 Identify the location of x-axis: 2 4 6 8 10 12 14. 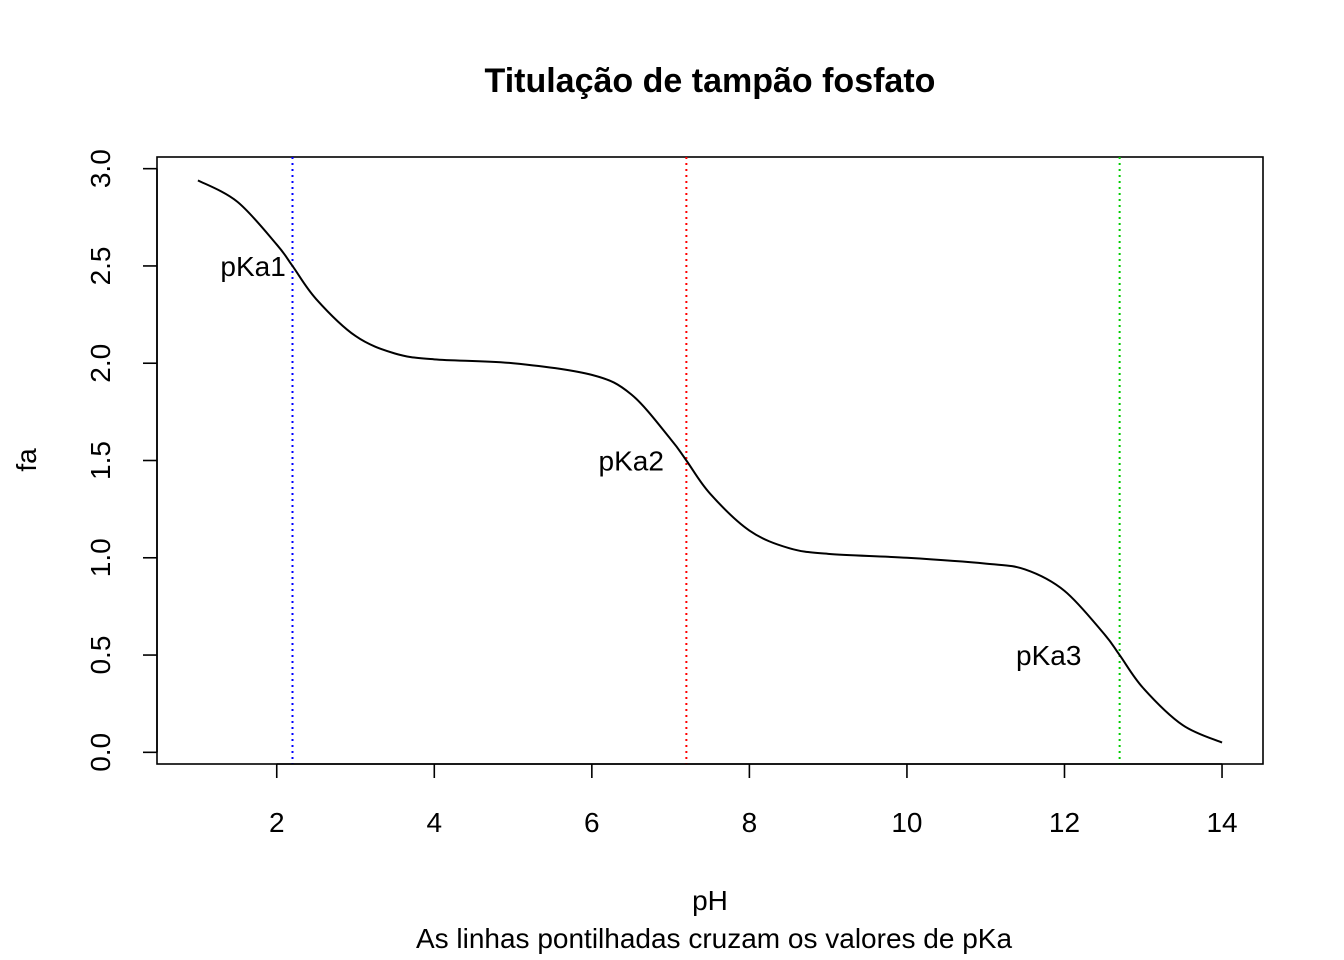
(753, 800).